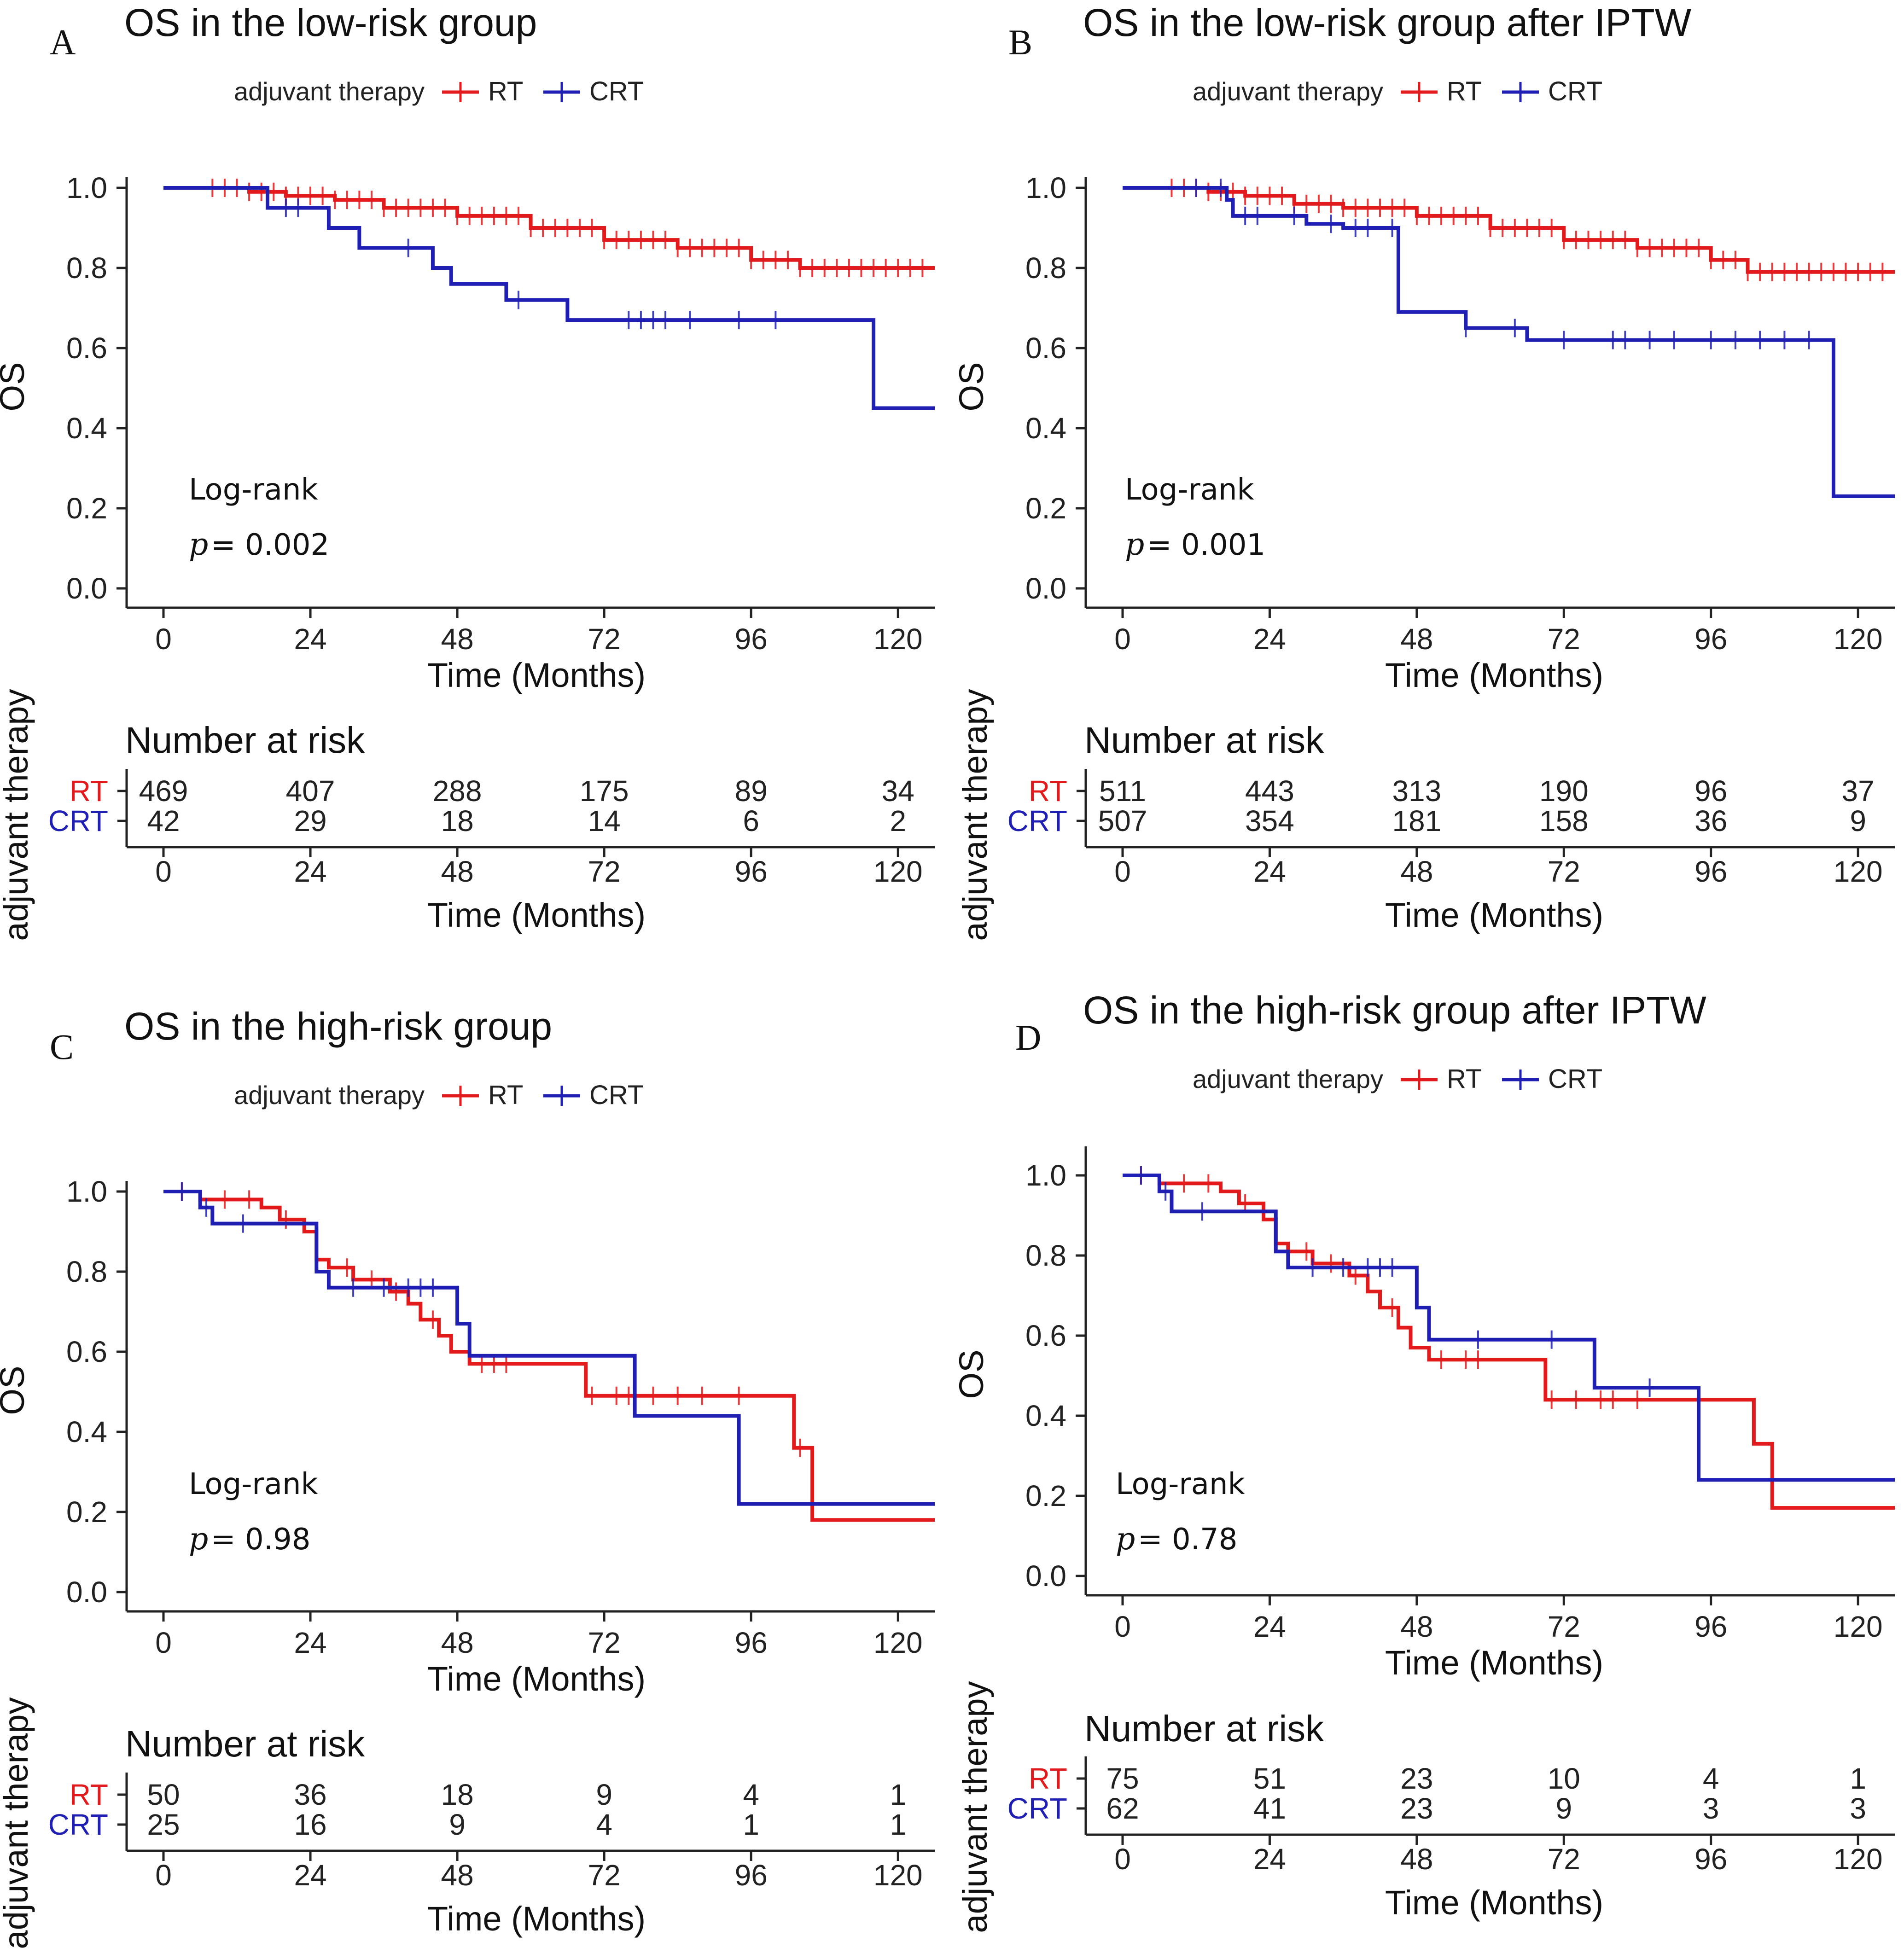 The height and width of the screenshot is (1959, 1904). I want to click on risk-value: 407, so click(310, 791).